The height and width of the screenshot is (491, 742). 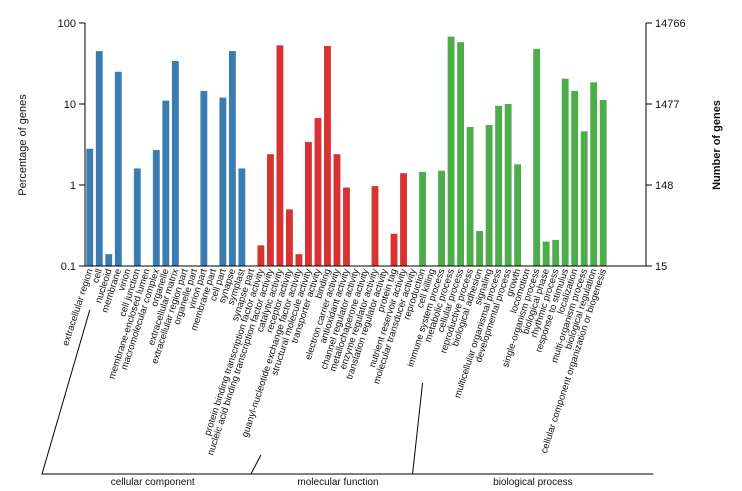 I want to click on bar-cell, so click(x=99, y=159).